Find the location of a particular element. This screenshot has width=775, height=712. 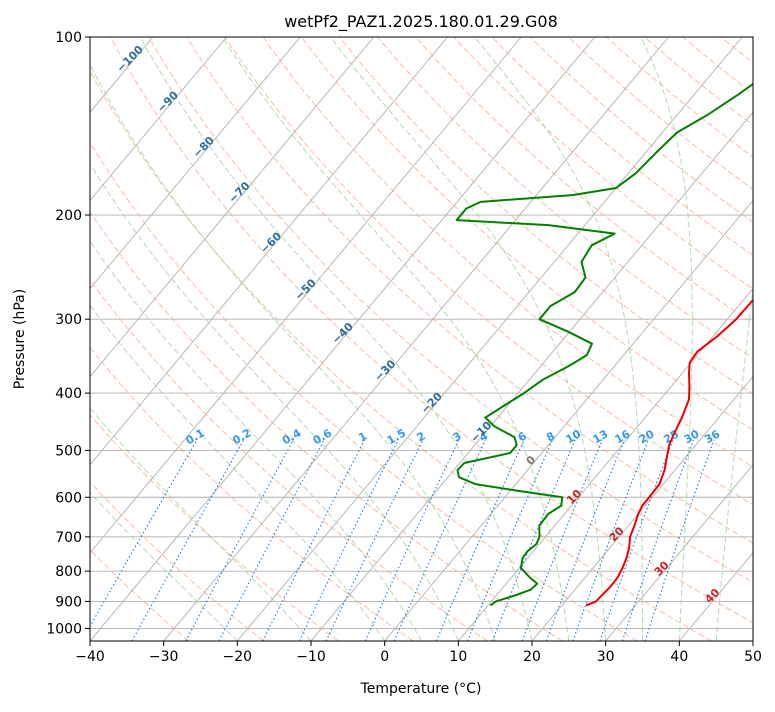

x-tick-label: 20 is located at coordinates (532, 657).